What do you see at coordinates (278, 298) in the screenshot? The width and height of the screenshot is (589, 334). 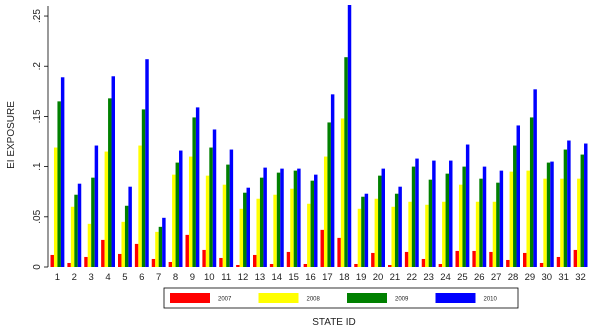 I see `legend-swatch-2008` at bounding box center [278, 298].